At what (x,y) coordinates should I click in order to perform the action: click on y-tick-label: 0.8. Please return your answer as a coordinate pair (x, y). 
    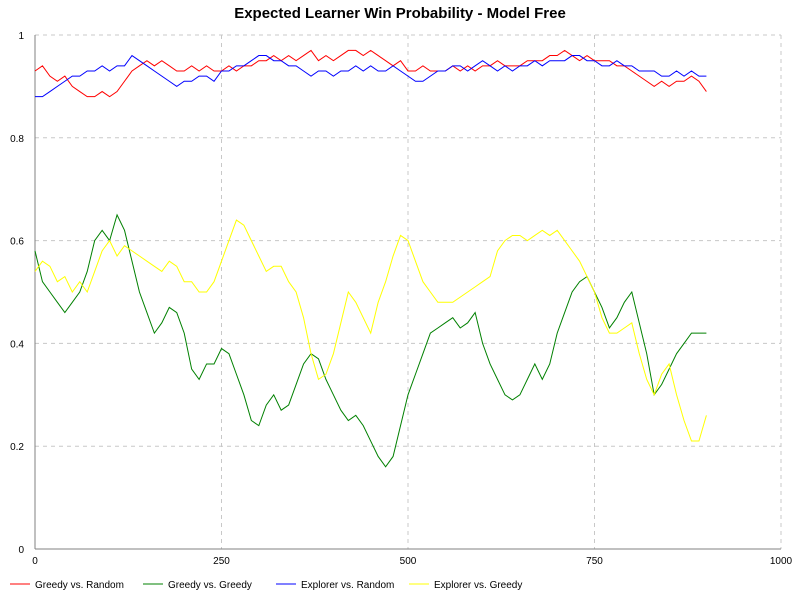
    Looking at the image, I should click on (17, 139).